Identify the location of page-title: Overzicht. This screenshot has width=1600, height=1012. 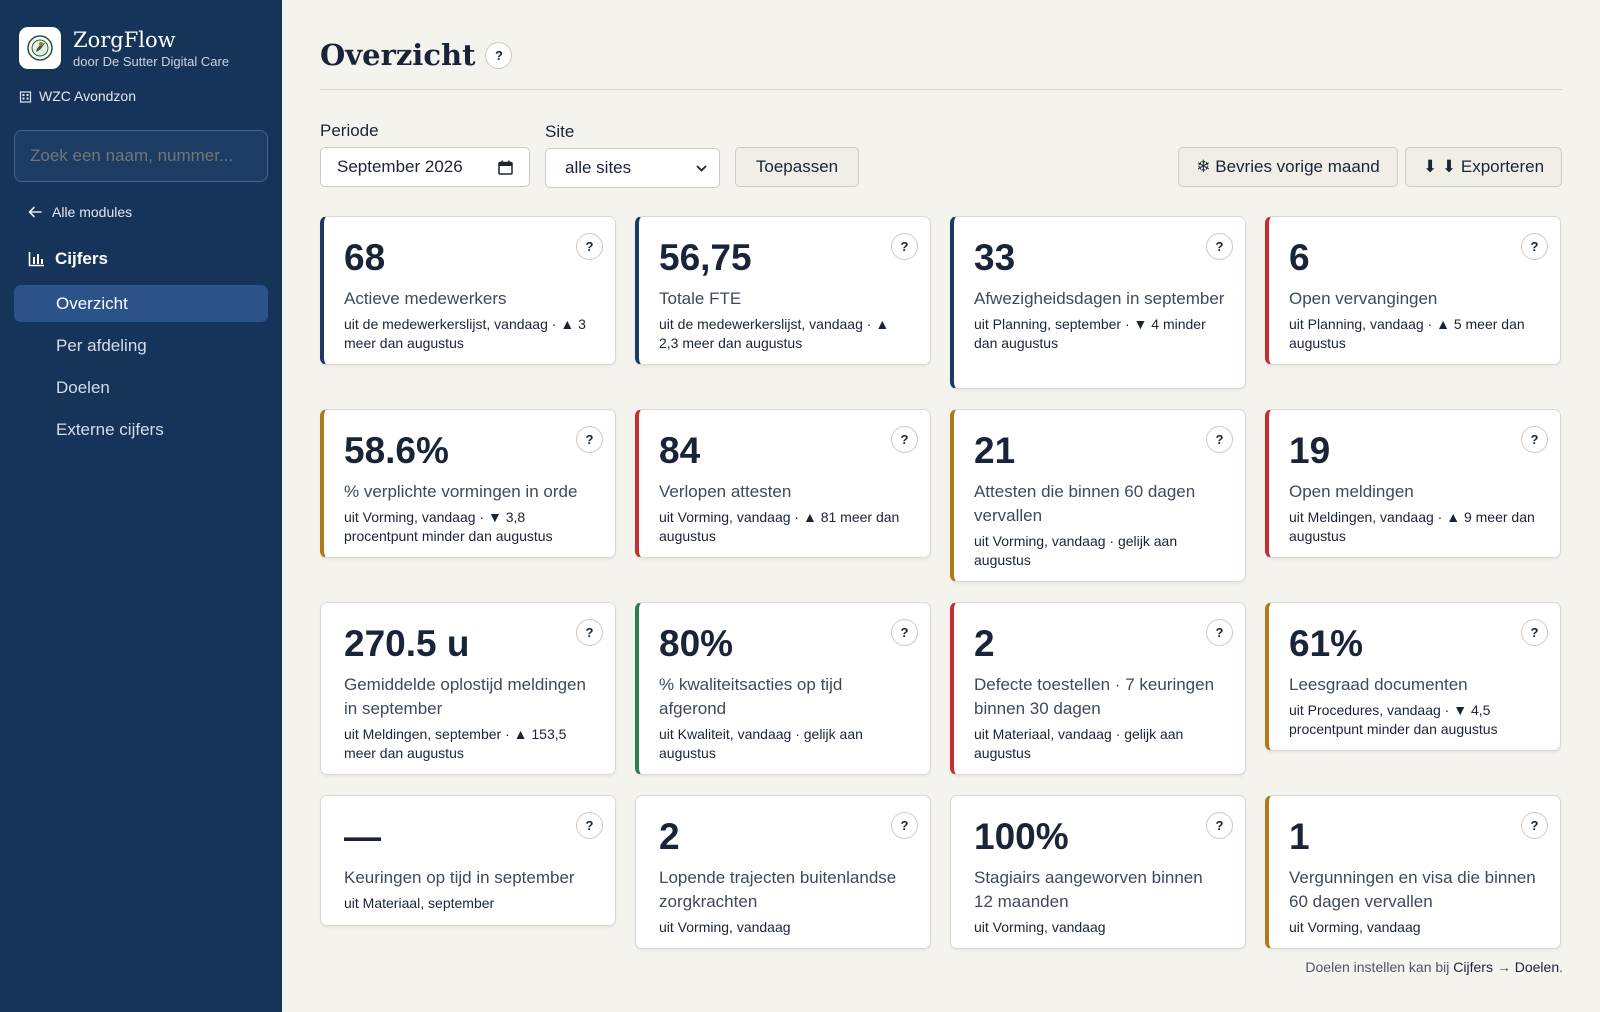
(398, 55).